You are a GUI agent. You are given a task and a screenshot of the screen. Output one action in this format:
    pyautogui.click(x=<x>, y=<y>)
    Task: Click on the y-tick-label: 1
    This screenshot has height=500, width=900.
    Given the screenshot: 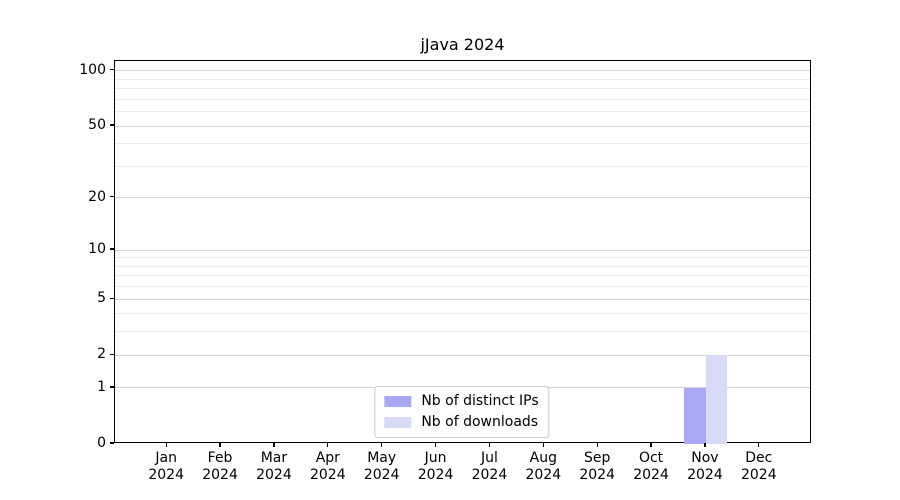 What is the action you would take?
    pyautogui.click(x=101, y=386)
    